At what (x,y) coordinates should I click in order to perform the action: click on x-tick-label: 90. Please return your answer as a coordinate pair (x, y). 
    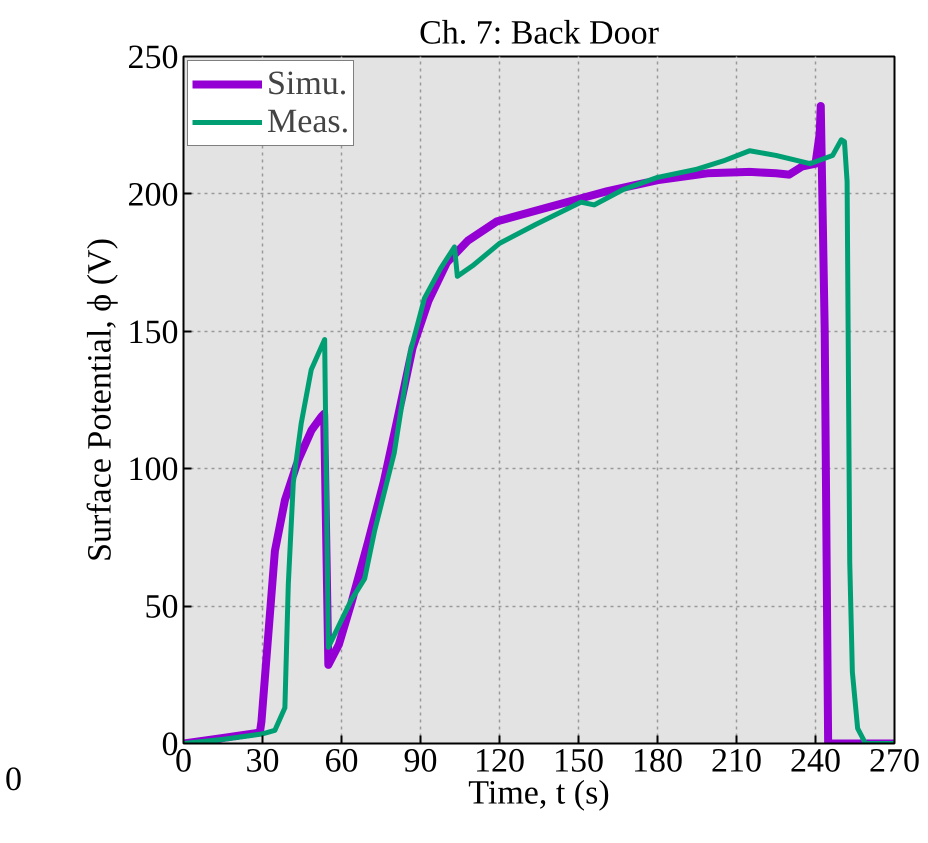
    Looking at the image, I should click on (421, 761).